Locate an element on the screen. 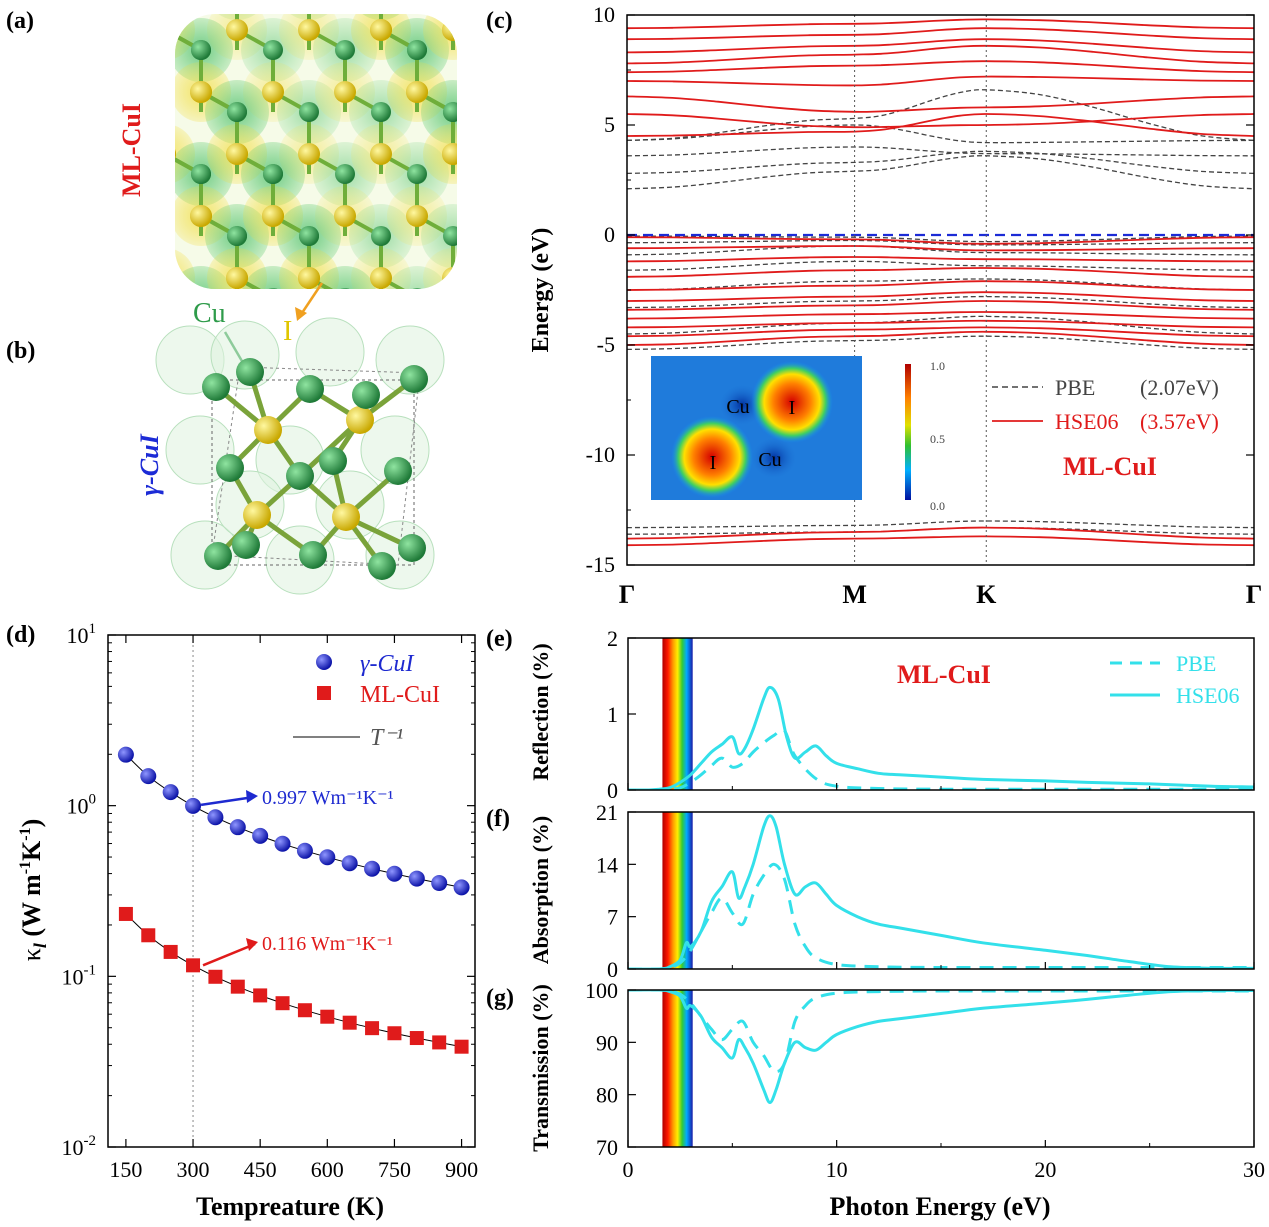 This screenshot has height=1227, width=1269. panel-label-b: (b) is located at coordinates (20, 351).